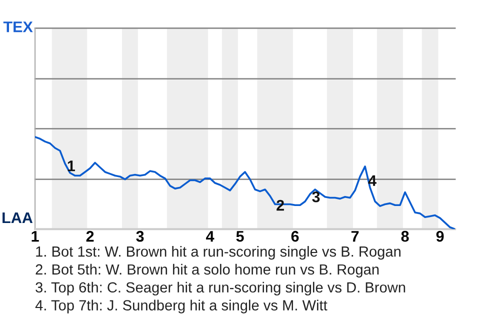 This screenshot has width=480, height=320. Describe the element at coordinates (221, 289) in the screenshot. I see `text: 3. Top 6th: C. Seager hit a run-scoring single vs D. Brown` at that location.